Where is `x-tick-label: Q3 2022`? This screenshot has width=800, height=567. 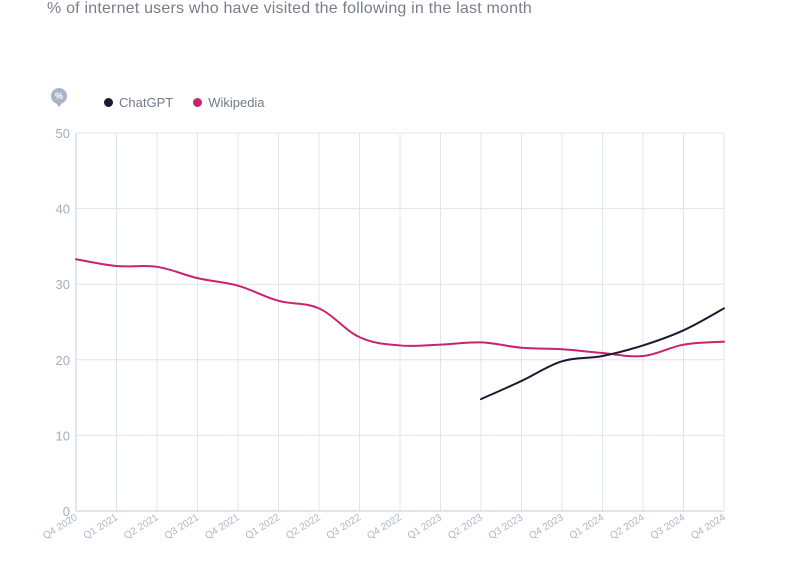 x-tick-label: Q3 2022 is located at coordinates (344, 527).